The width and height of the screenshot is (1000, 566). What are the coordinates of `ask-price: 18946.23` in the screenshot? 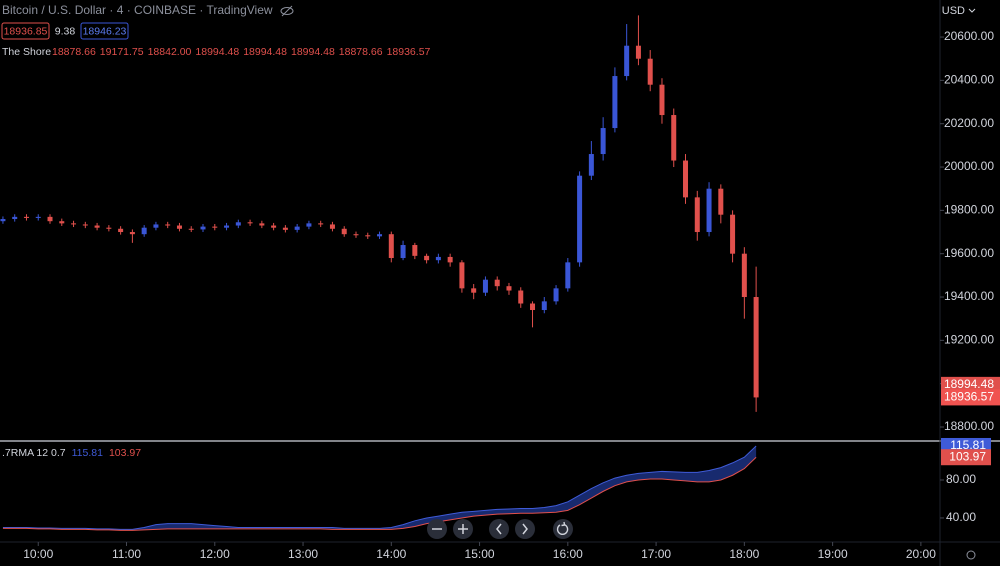 It's located at (105, 31).